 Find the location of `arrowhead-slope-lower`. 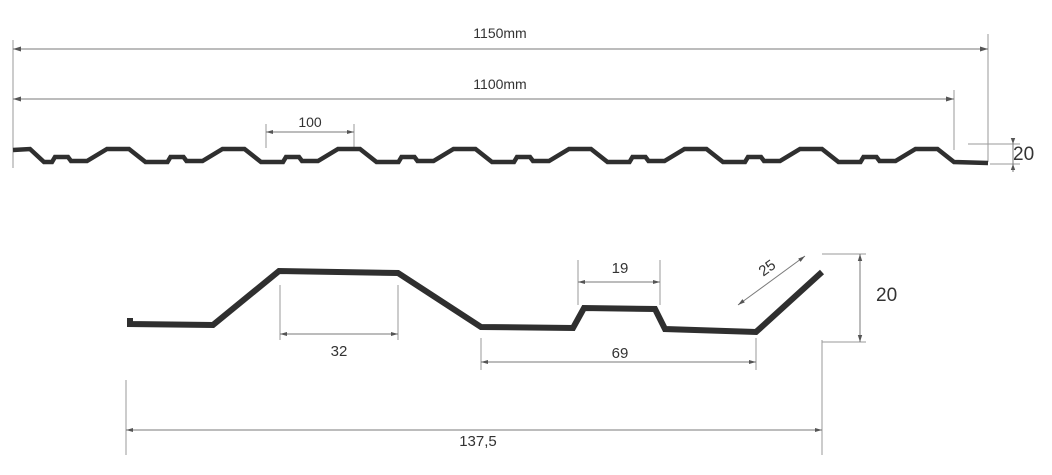

arrowhead-slope-lower is located at coordinates (741, 302).